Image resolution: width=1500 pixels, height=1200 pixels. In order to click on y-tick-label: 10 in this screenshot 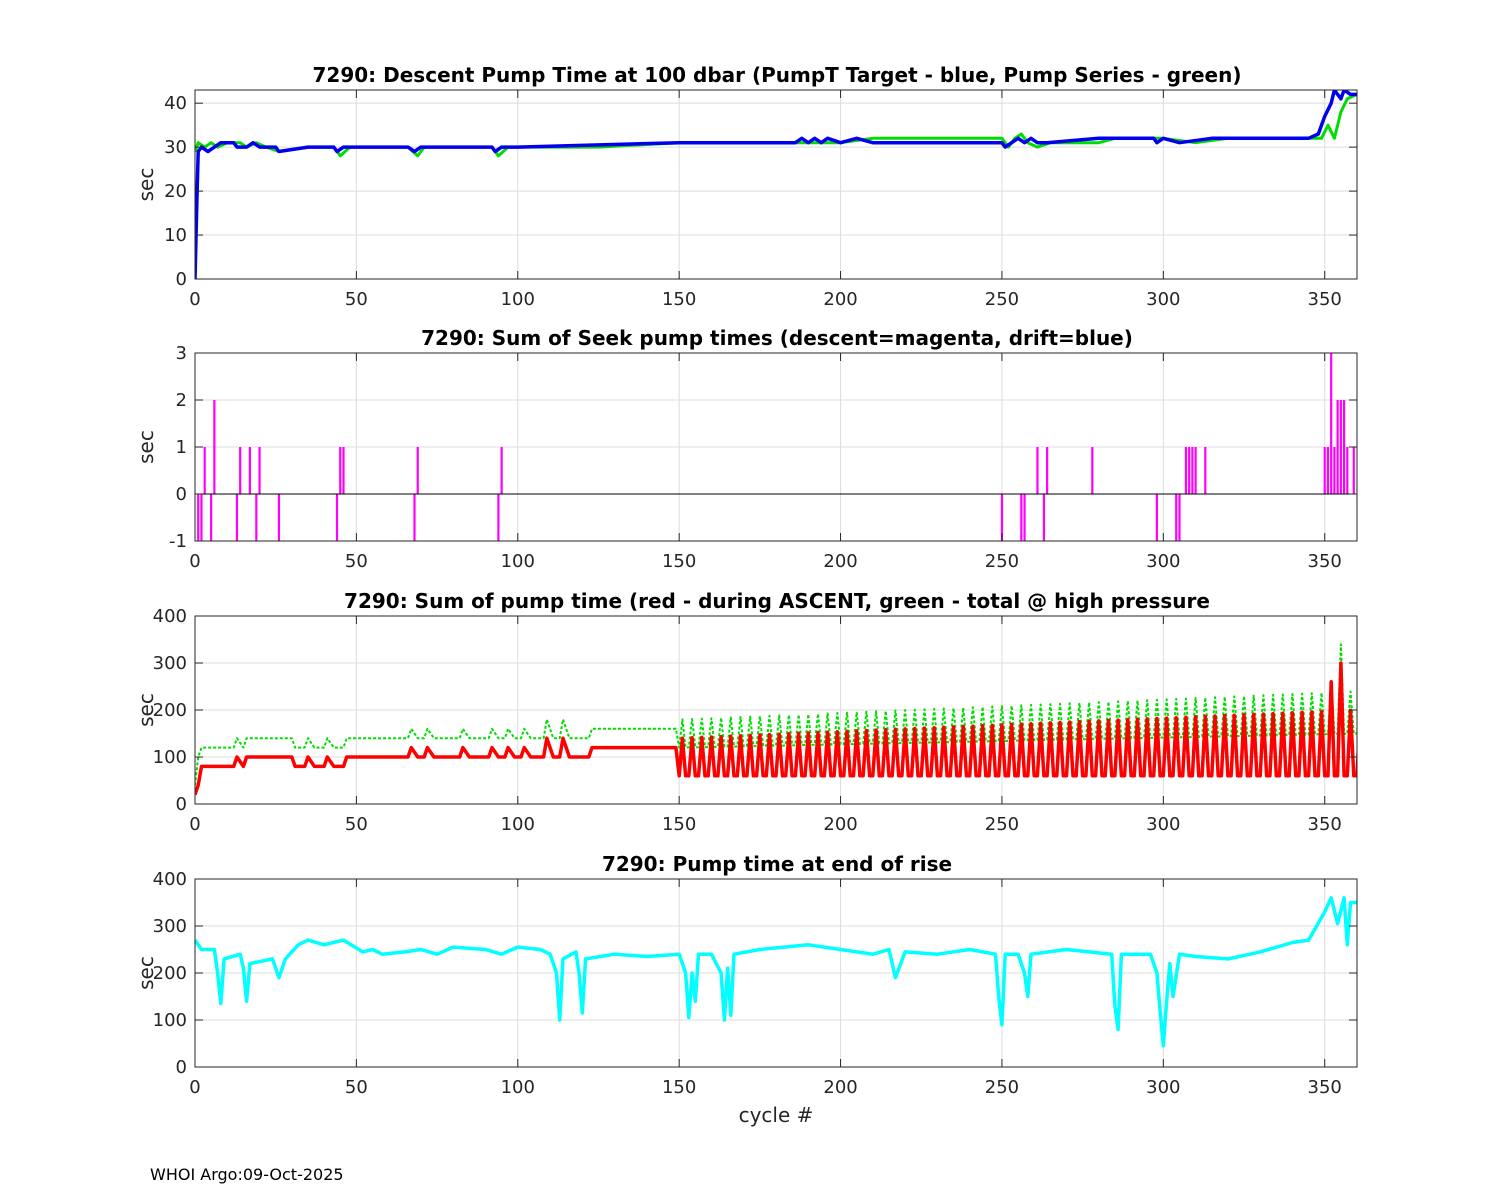, I will do `click(175, 235)`.